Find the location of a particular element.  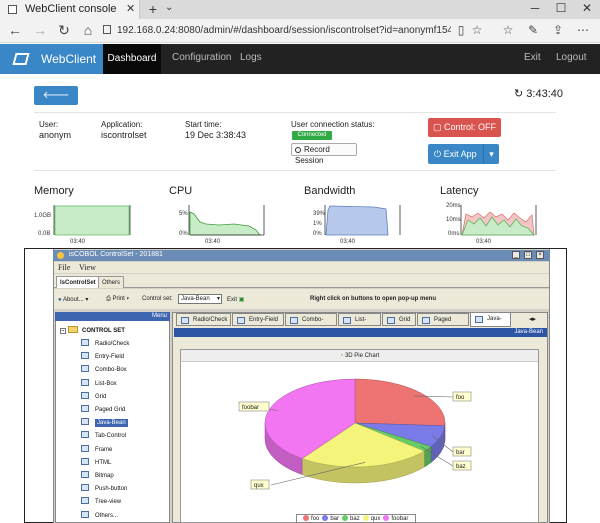

collapse-icon: − is located at coordinates (63, 331).